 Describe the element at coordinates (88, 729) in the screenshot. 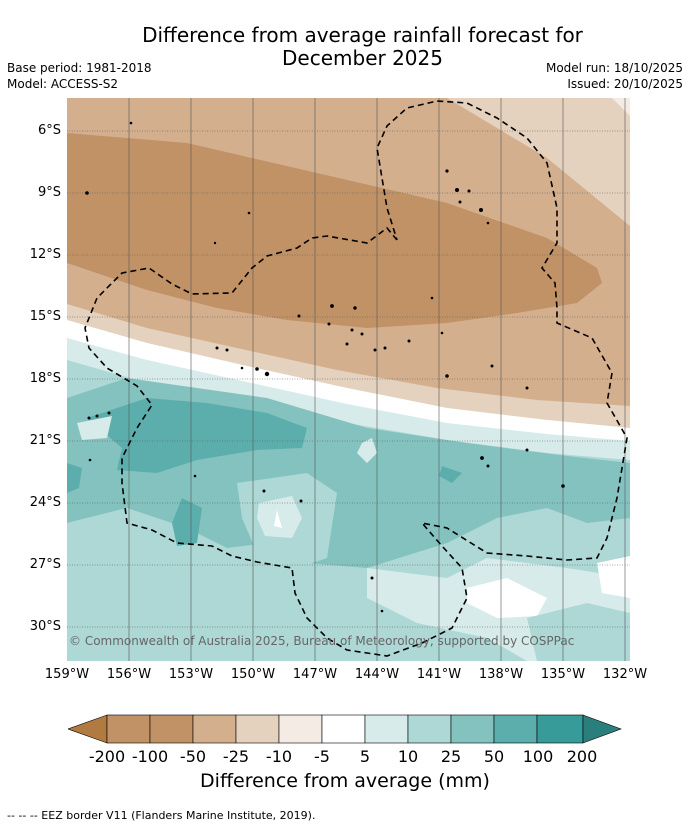

I see `colorbar-arrow-left` at that location.